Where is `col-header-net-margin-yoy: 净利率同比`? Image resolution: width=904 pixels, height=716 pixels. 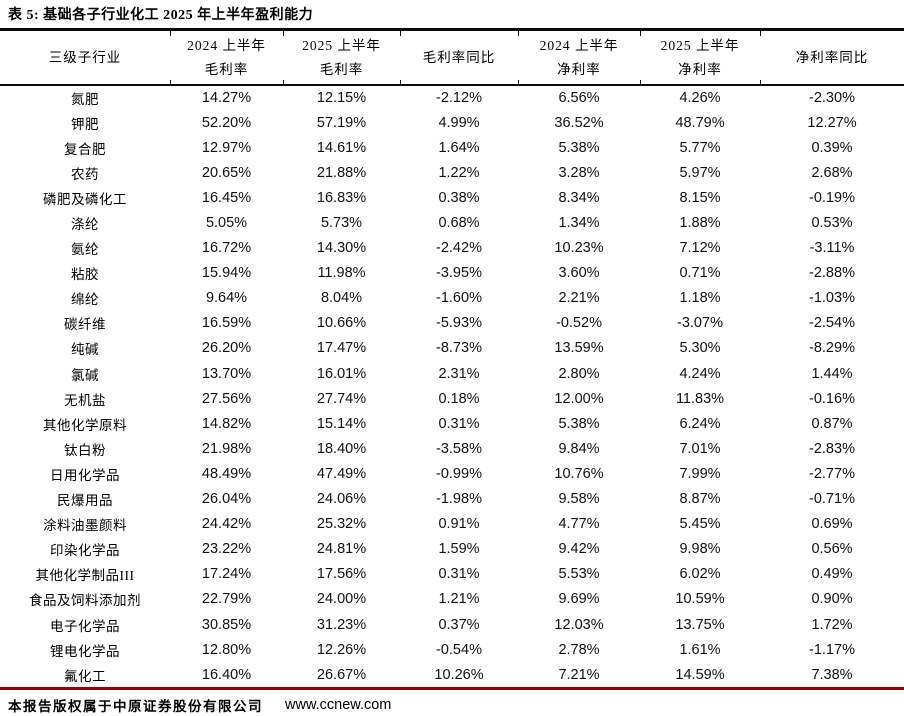 col-header-net-margin-yoy: 净利率同比 is located at coordinates (831, 58).